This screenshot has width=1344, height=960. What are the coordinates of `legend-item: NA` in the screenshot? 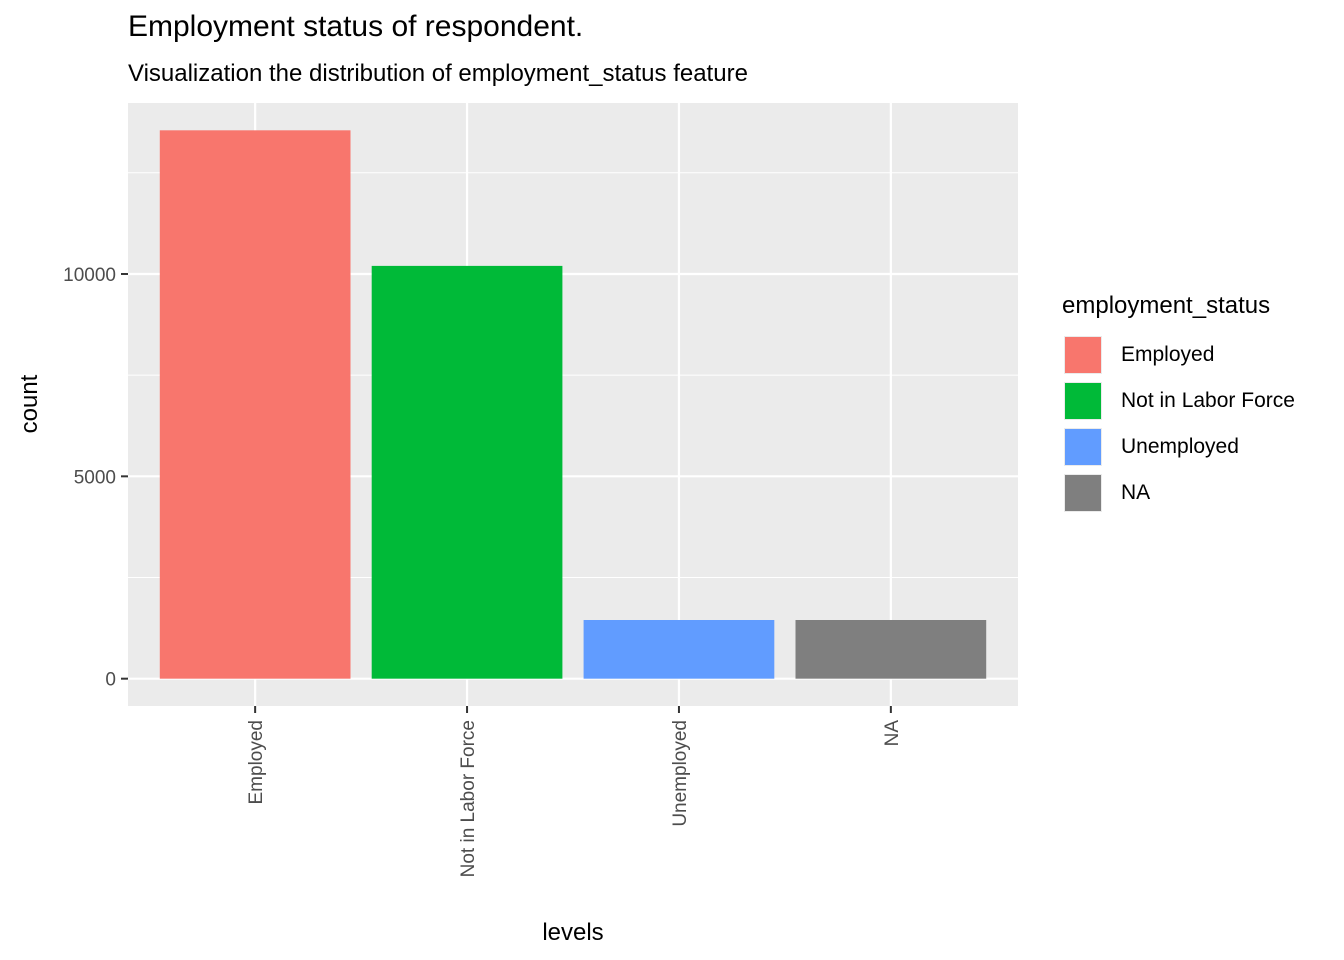 It's located at (1178, 493).